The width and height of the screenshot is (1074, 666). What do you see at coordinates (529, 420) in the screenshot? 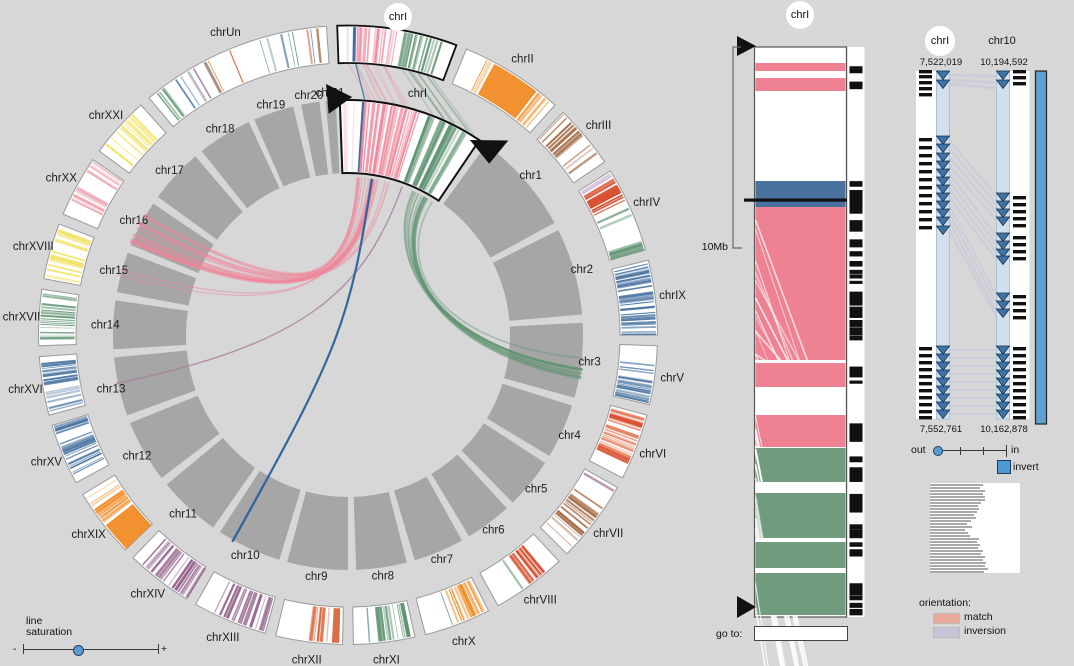
I see `inner-ring-segment-chr4` at bounding box center [529, 420].